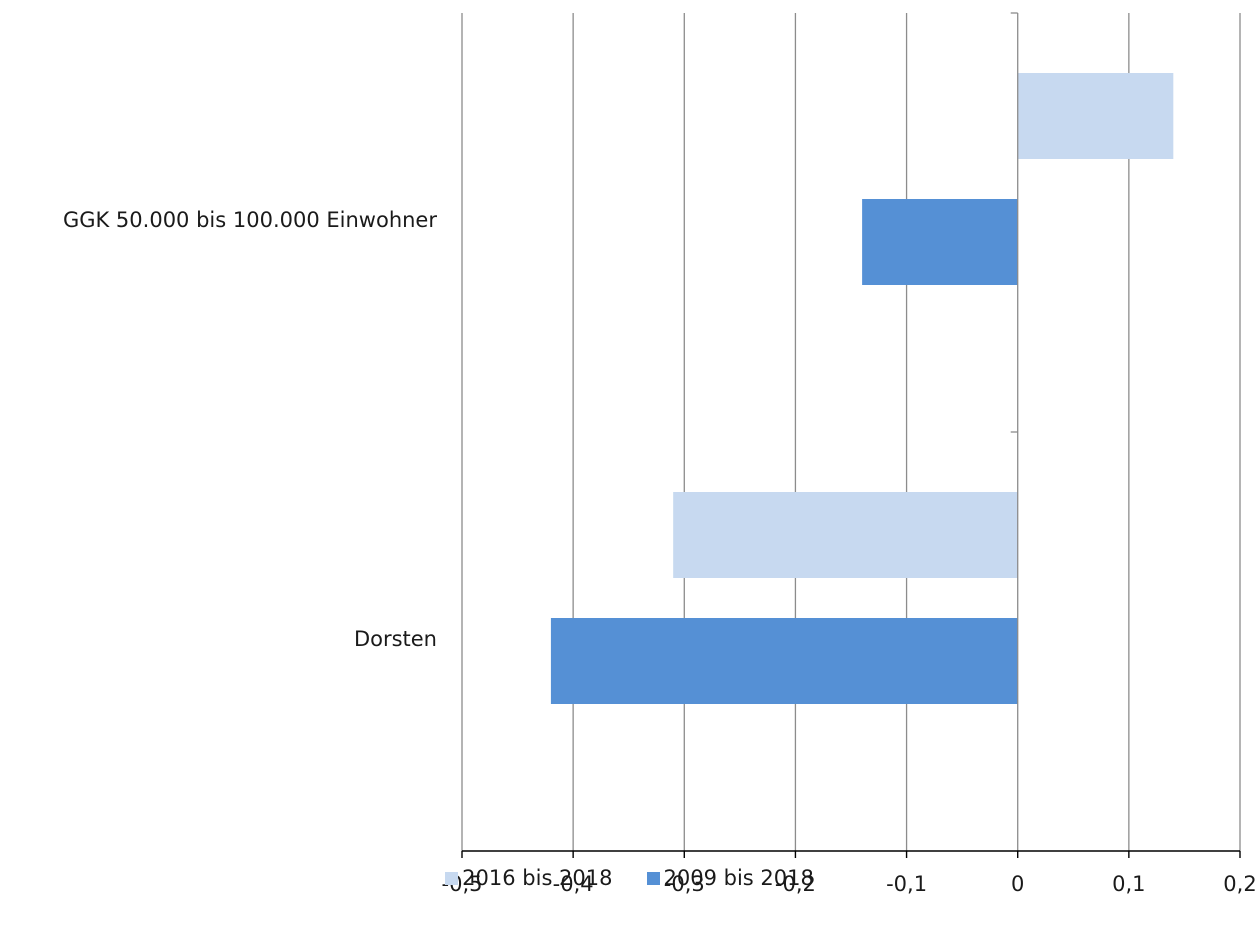  Describe the element at coordinates (906, 884) in the screenshot. I see `x-tick-label-4: -0,1` at that location.